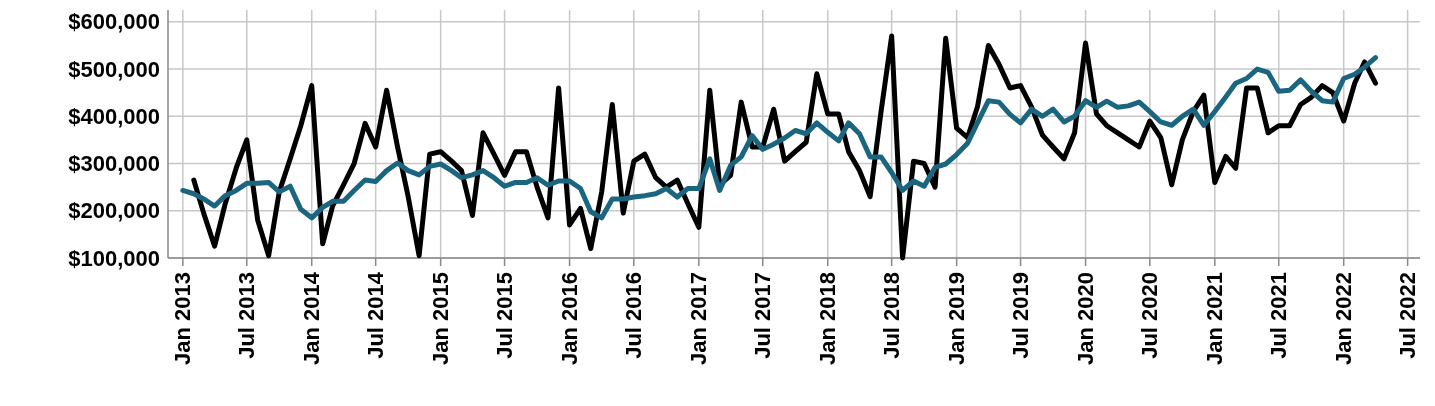  What do you see at coordinates (1021, 315) in the screenshot?
I see `x-tick-label: Jul 2019` at bounding box center [1021, 315].